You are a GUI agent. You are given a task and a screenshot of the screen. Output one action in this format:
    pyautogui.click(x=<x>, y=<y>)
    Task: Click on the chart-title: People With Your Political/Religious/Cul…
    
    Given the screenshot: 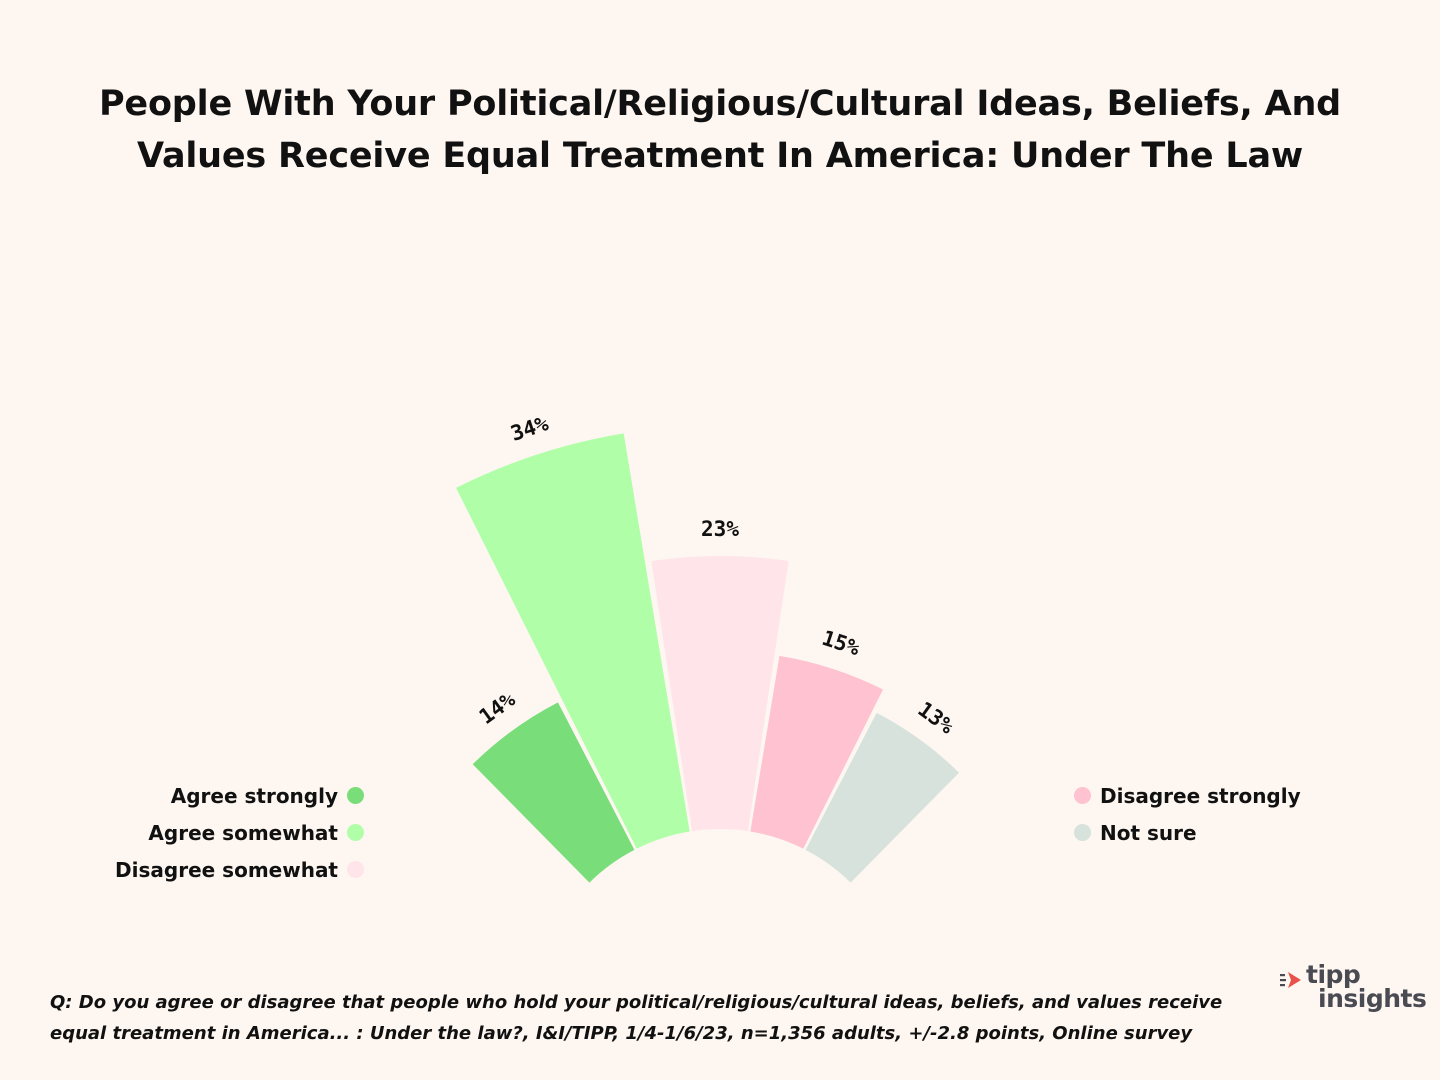 What is the action you would take?
    pyautogui.click(x=720, y=130)
    